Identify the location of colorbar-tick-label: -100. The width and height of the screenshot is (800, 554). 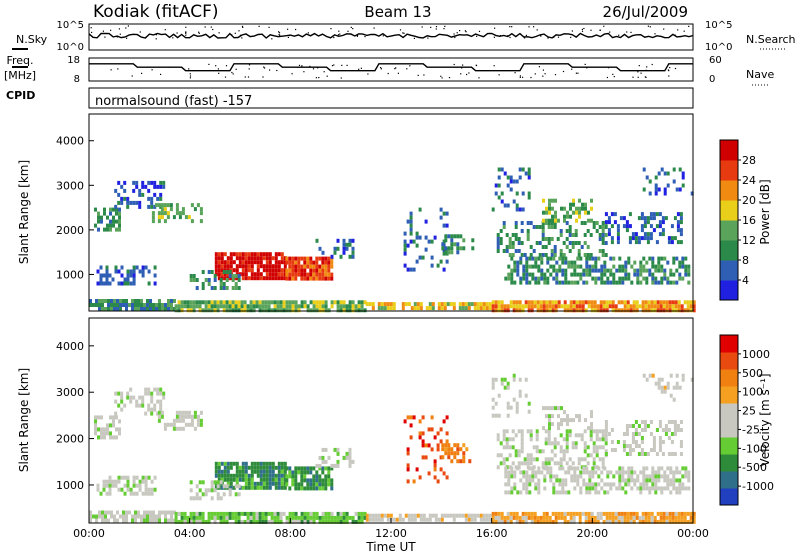
(754, 448).